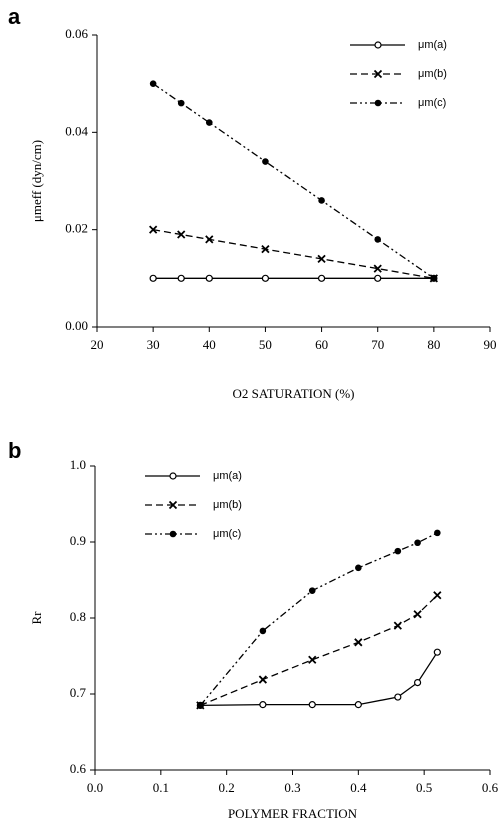  Describe the element at coordinates (78, 616) in the screenshot. I see `y-tick-label: 0.8` at that location.